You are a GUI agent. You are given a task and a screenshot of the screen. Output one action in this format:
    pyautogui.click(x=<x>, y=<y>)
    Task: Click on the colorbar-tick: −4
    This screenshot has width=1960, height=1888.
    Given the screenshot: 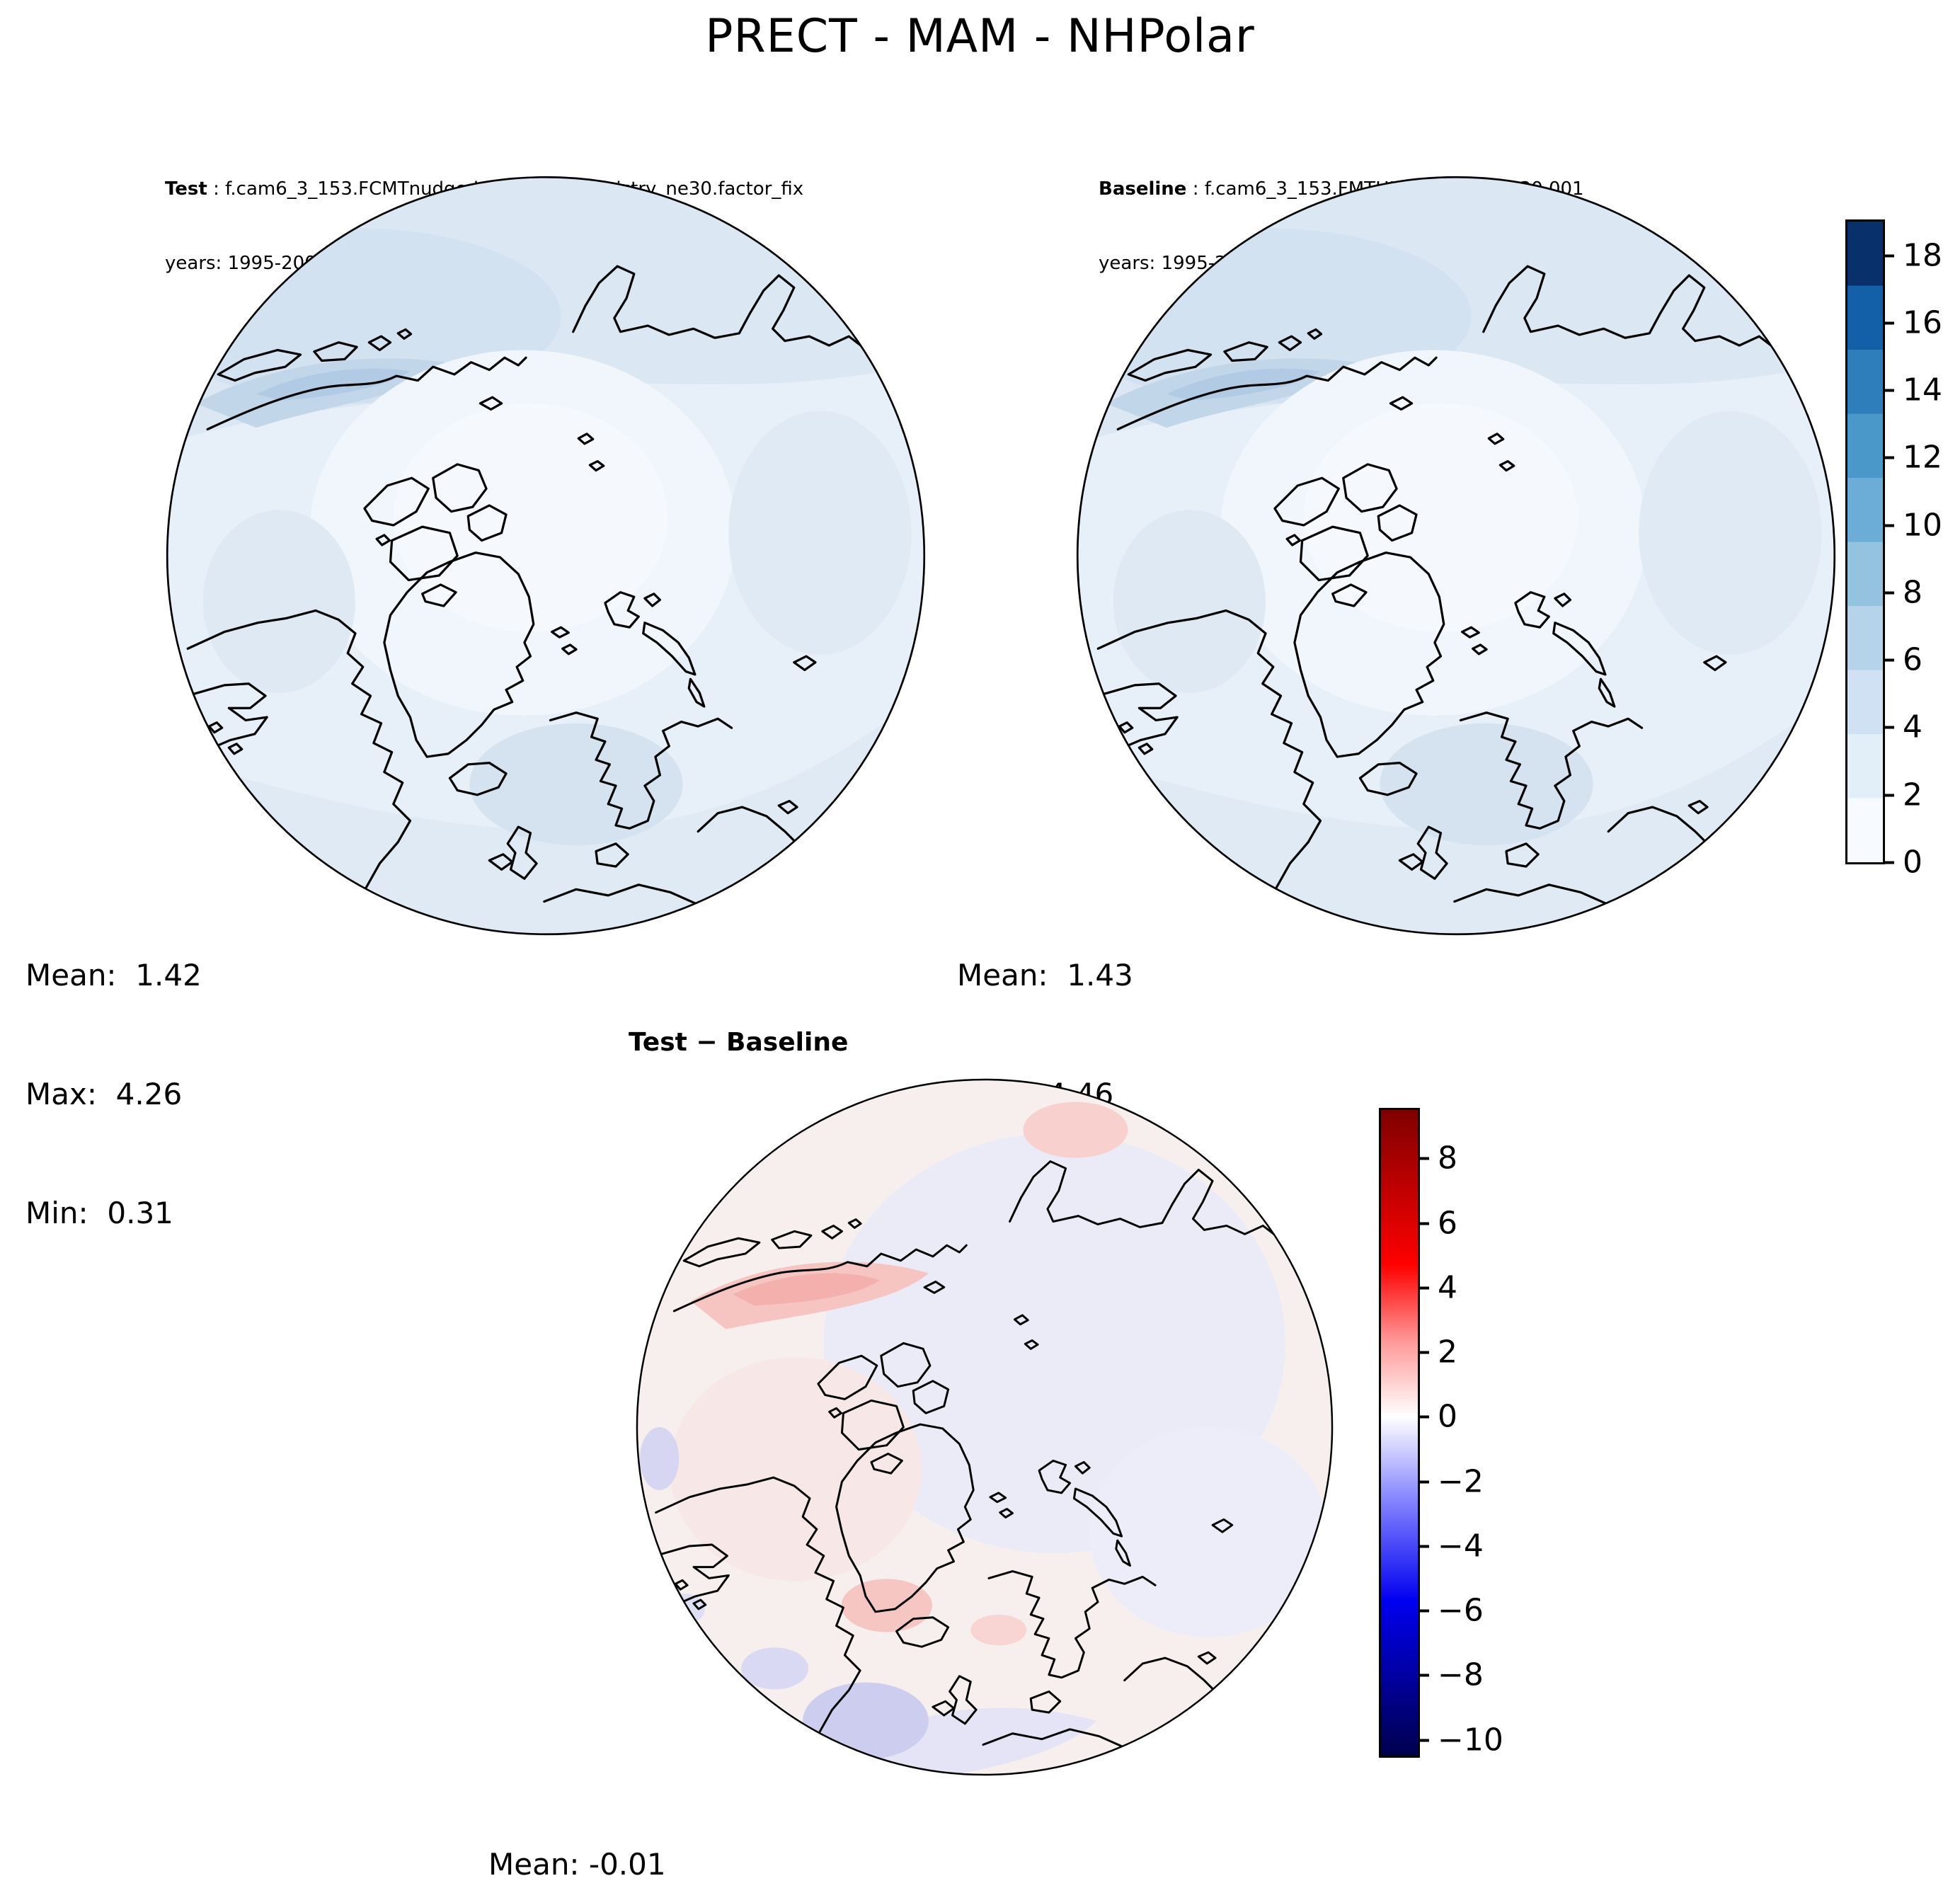 What is the action you would take?
    pyautogui.click(x=1451, y=1546)
    